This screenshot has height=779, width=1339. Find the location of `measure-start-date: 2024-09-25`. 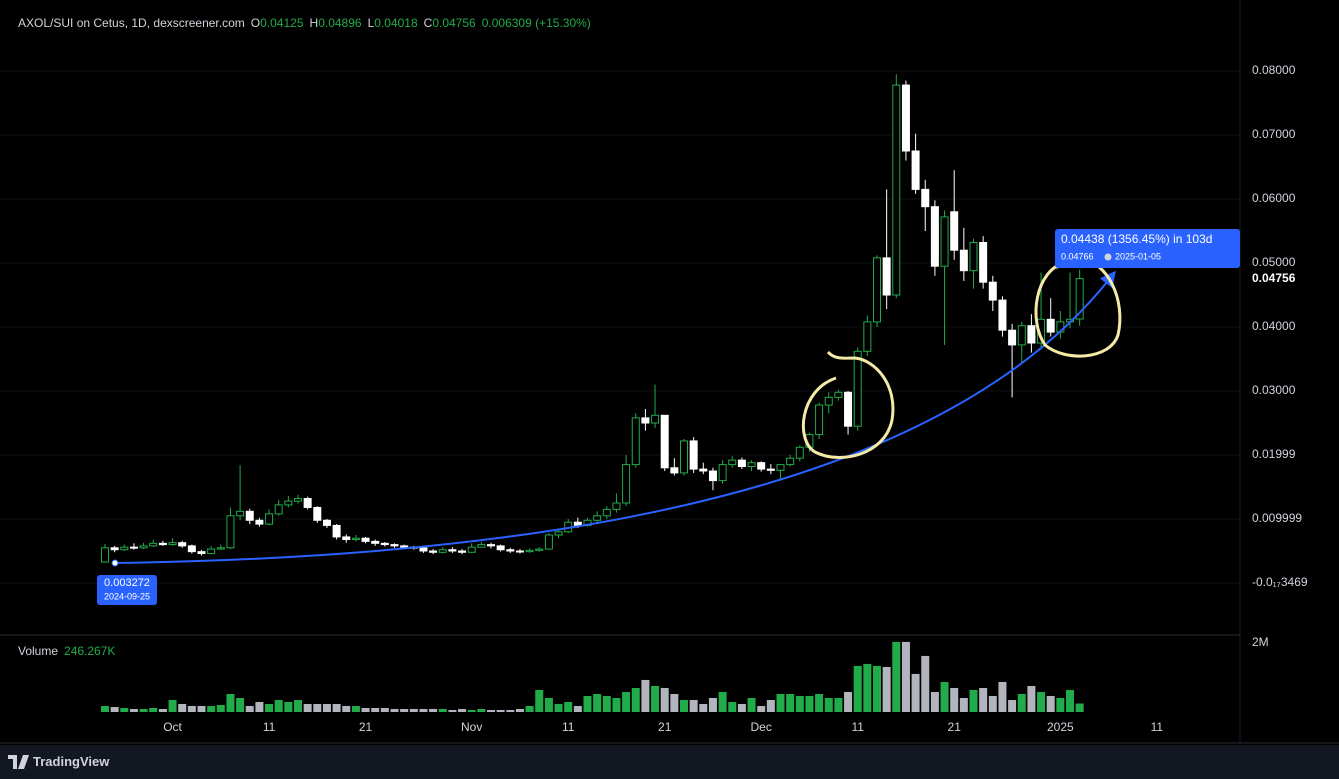

measure-start-date: 2024-09-25 is located at coordinates (127, 596).